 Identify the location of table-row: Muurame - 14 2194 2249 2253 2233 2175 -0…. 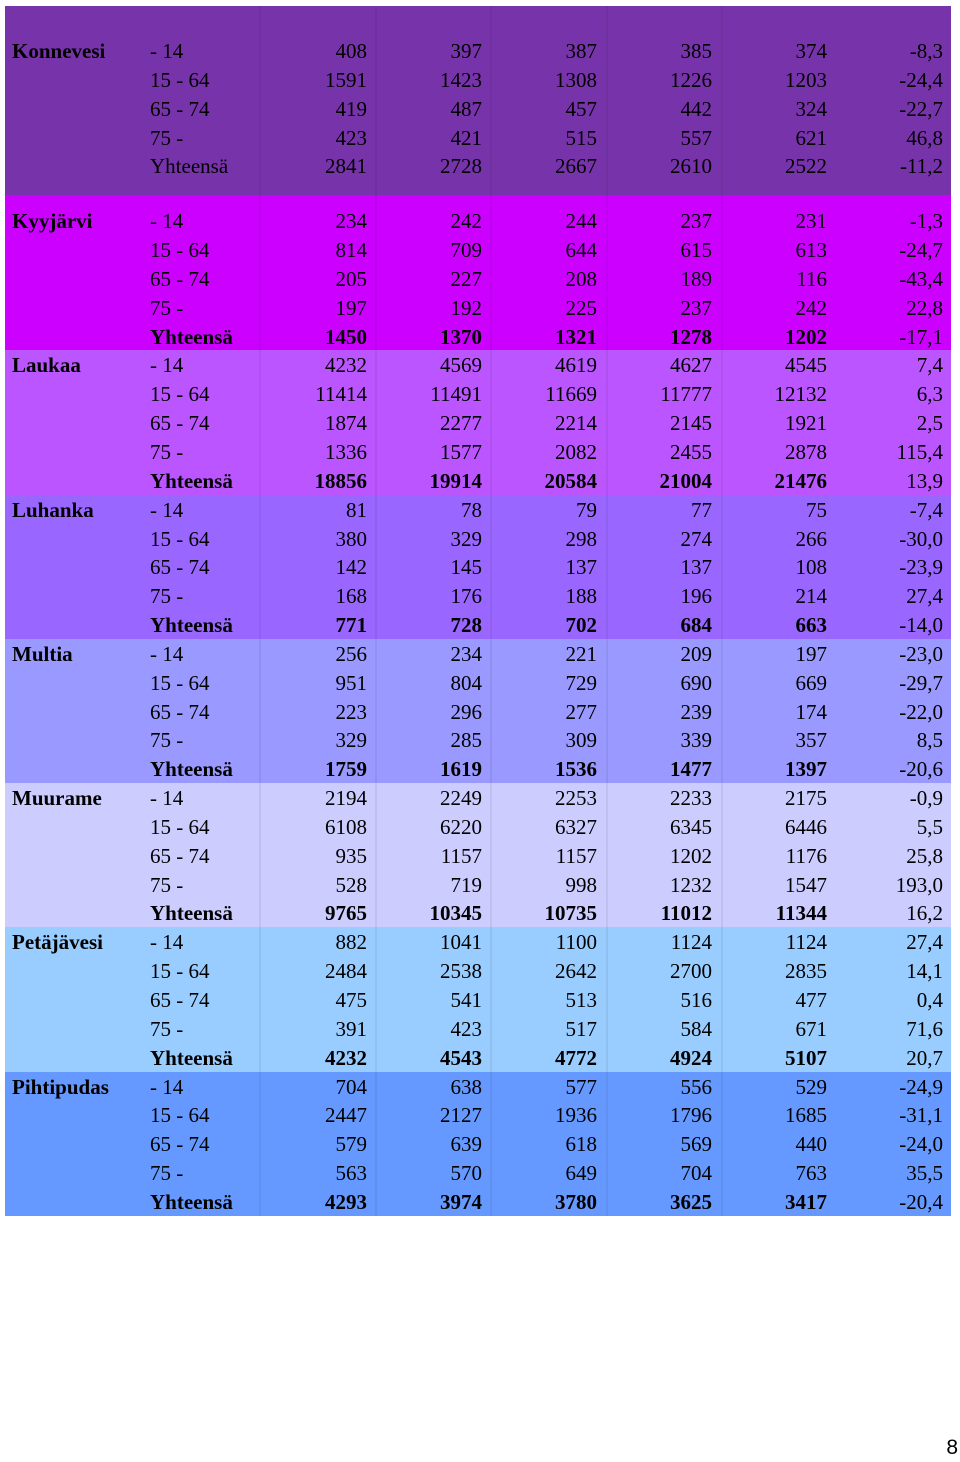
(478, 797).